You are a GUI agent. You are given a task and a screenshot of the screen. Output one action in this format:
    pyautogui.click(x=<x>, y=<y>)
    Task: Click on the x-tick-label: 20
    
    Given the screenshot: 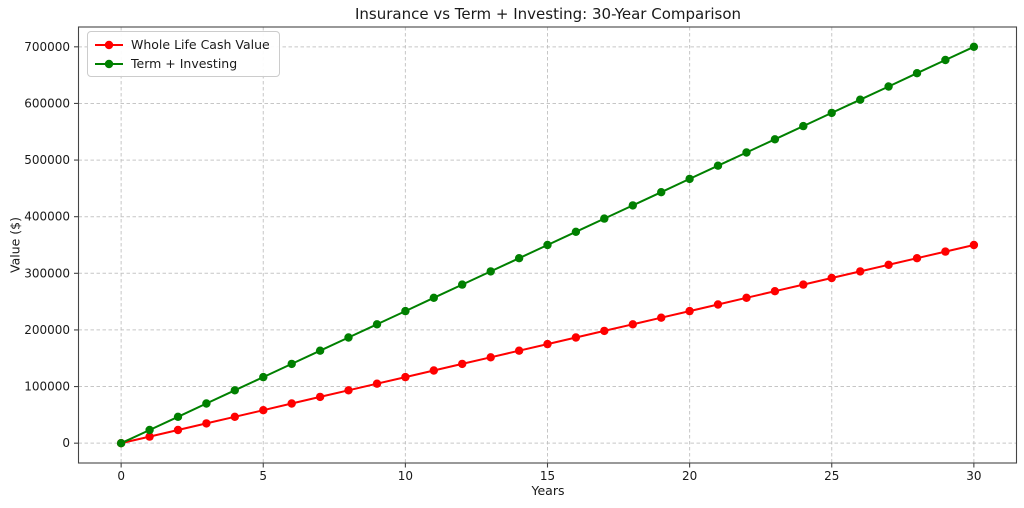 What is the action you would take?
    pyautogui.click(x=689, y=476)
    